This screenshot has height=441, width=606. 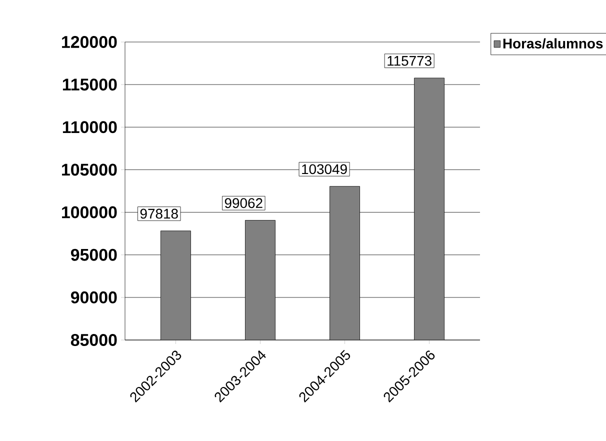 What do you see at coordinates (93, 297) in the screenshot?
I see `y-tick-label: 90000` at bounding box center [93, 297].